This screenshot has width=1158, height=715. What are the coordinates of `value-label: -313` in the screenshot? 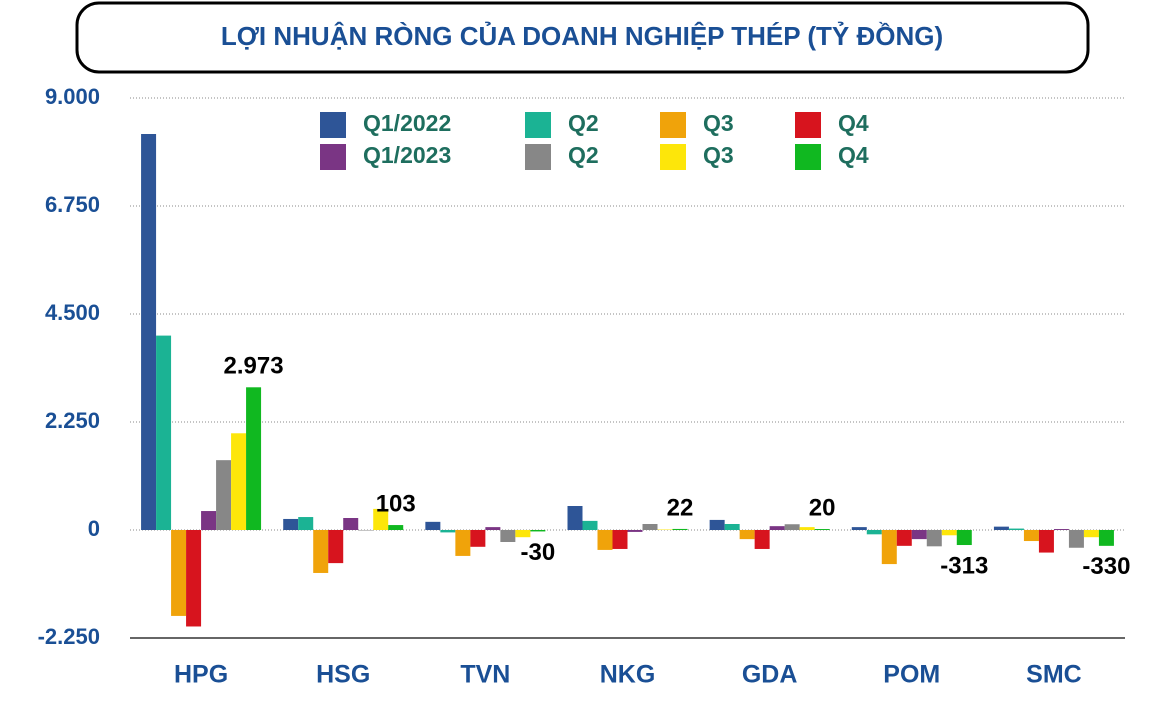 It's located at (964, 565).